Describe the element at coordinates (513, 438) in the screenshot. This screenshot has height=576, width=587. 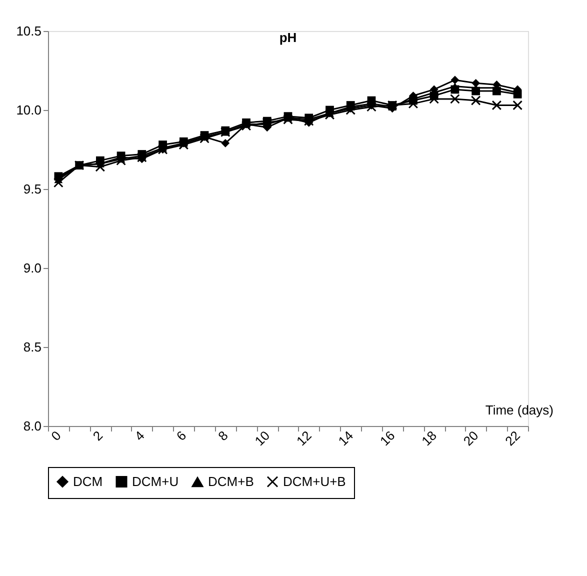
I see `x-tick-label: 22` at that location.